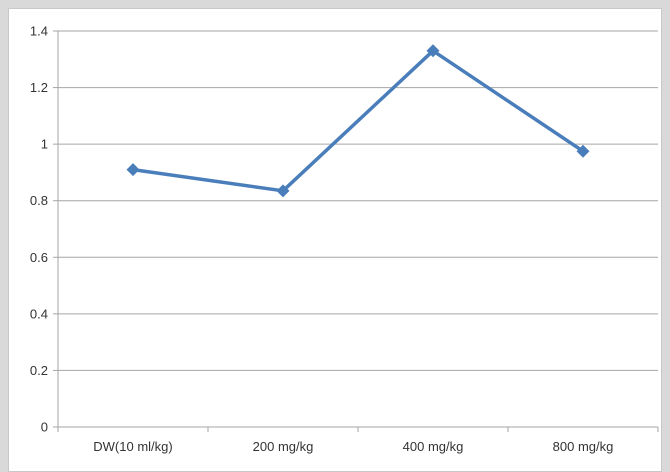 This screenshot has width=670, height=472. I want to click on x-tick-label: DW(10 ml/kg), so click(132, 446).